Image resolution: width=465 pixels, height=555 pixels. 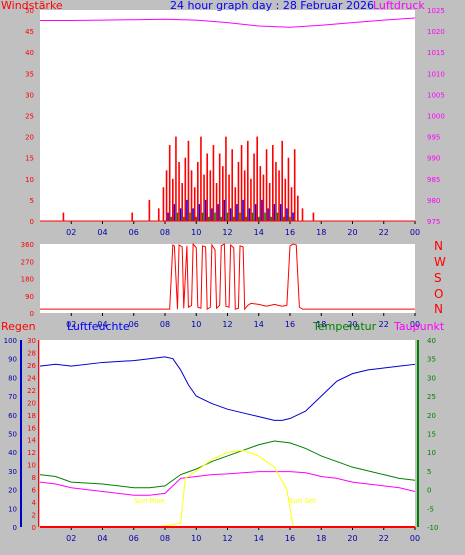 What do you see at coordinates (290, 324) in the screenshot?
I see `x-tick-label-direction: 16` at bounding box center [290, 324].